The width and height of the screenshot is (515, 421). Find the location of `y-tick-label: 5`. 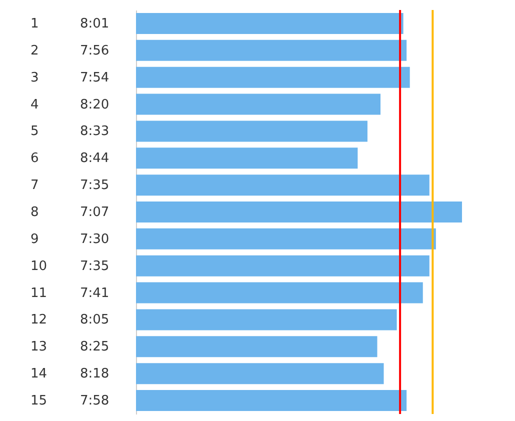

y-tick-label: 5 is located at coordinates (34, 132).